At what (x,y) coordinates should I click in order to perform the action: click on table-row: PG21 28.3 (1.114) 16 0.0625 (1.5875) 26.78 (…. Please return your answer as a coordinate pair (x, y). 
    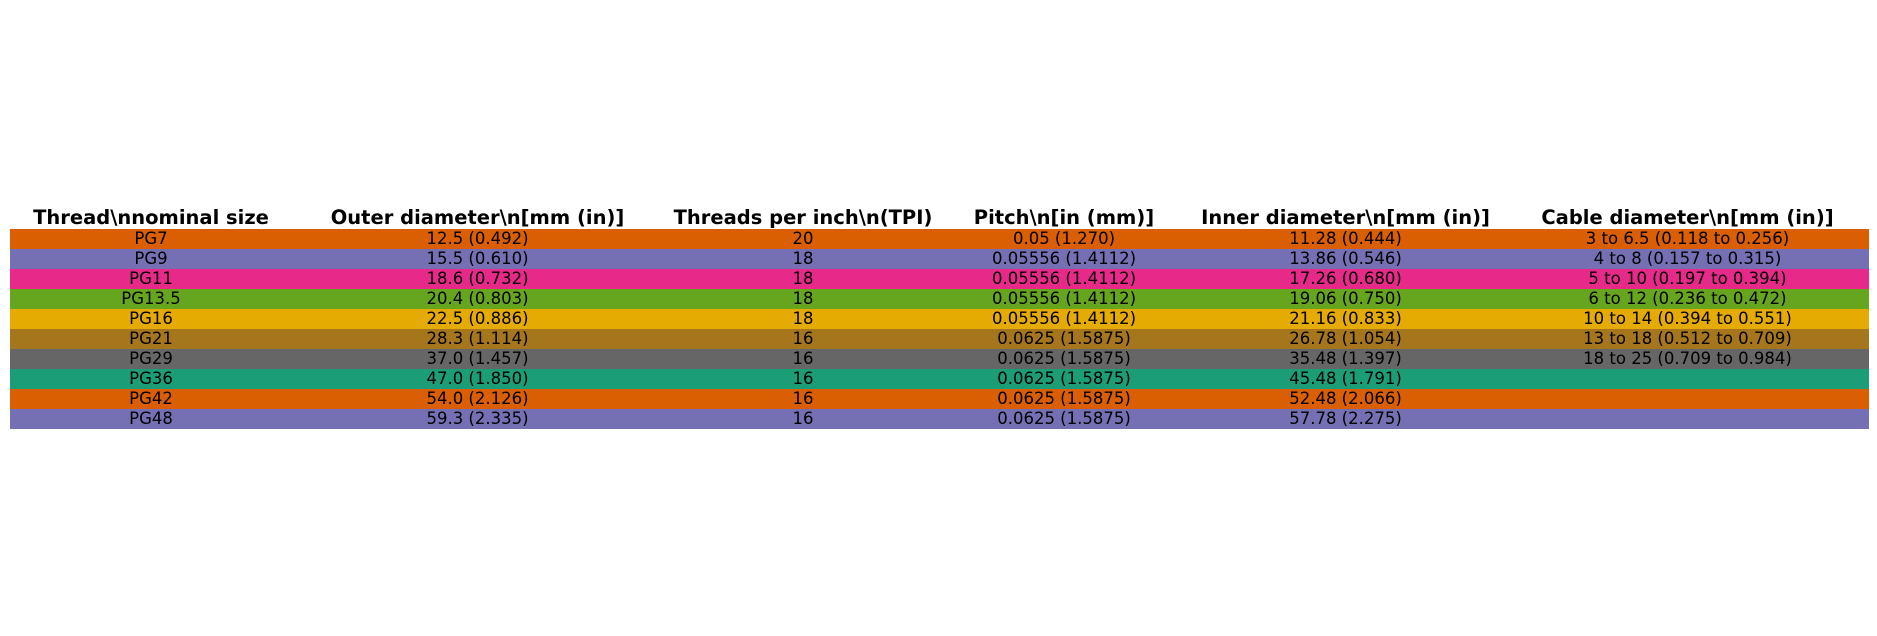
    Looking at the image, I should click on (939, 339).